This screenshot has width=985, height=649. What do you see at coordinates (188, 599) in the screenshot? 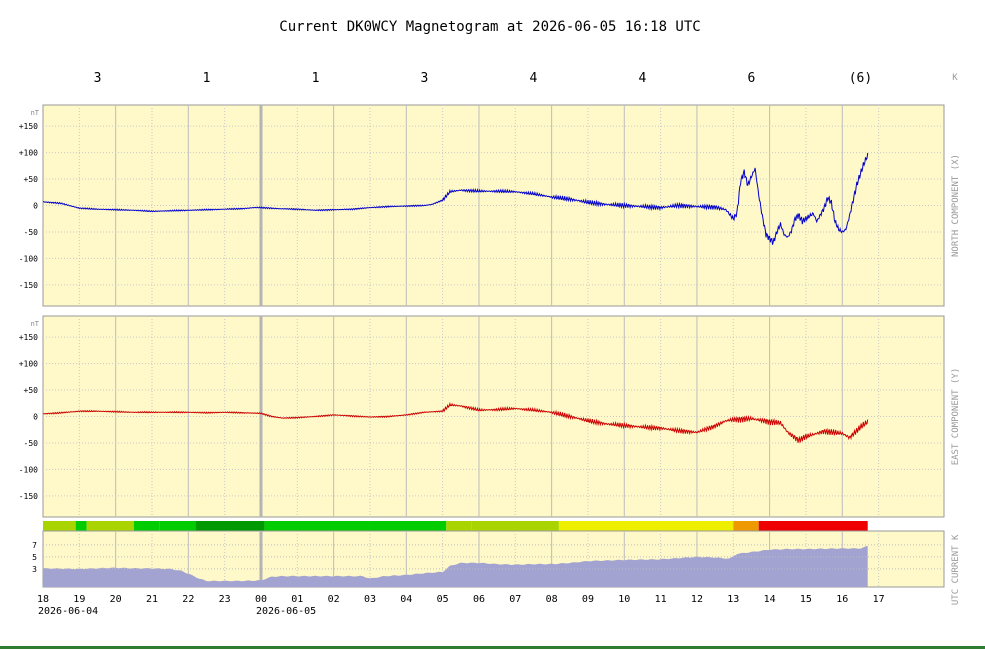
I see `x-tick-label: 22` at bounding box center [188, 599].